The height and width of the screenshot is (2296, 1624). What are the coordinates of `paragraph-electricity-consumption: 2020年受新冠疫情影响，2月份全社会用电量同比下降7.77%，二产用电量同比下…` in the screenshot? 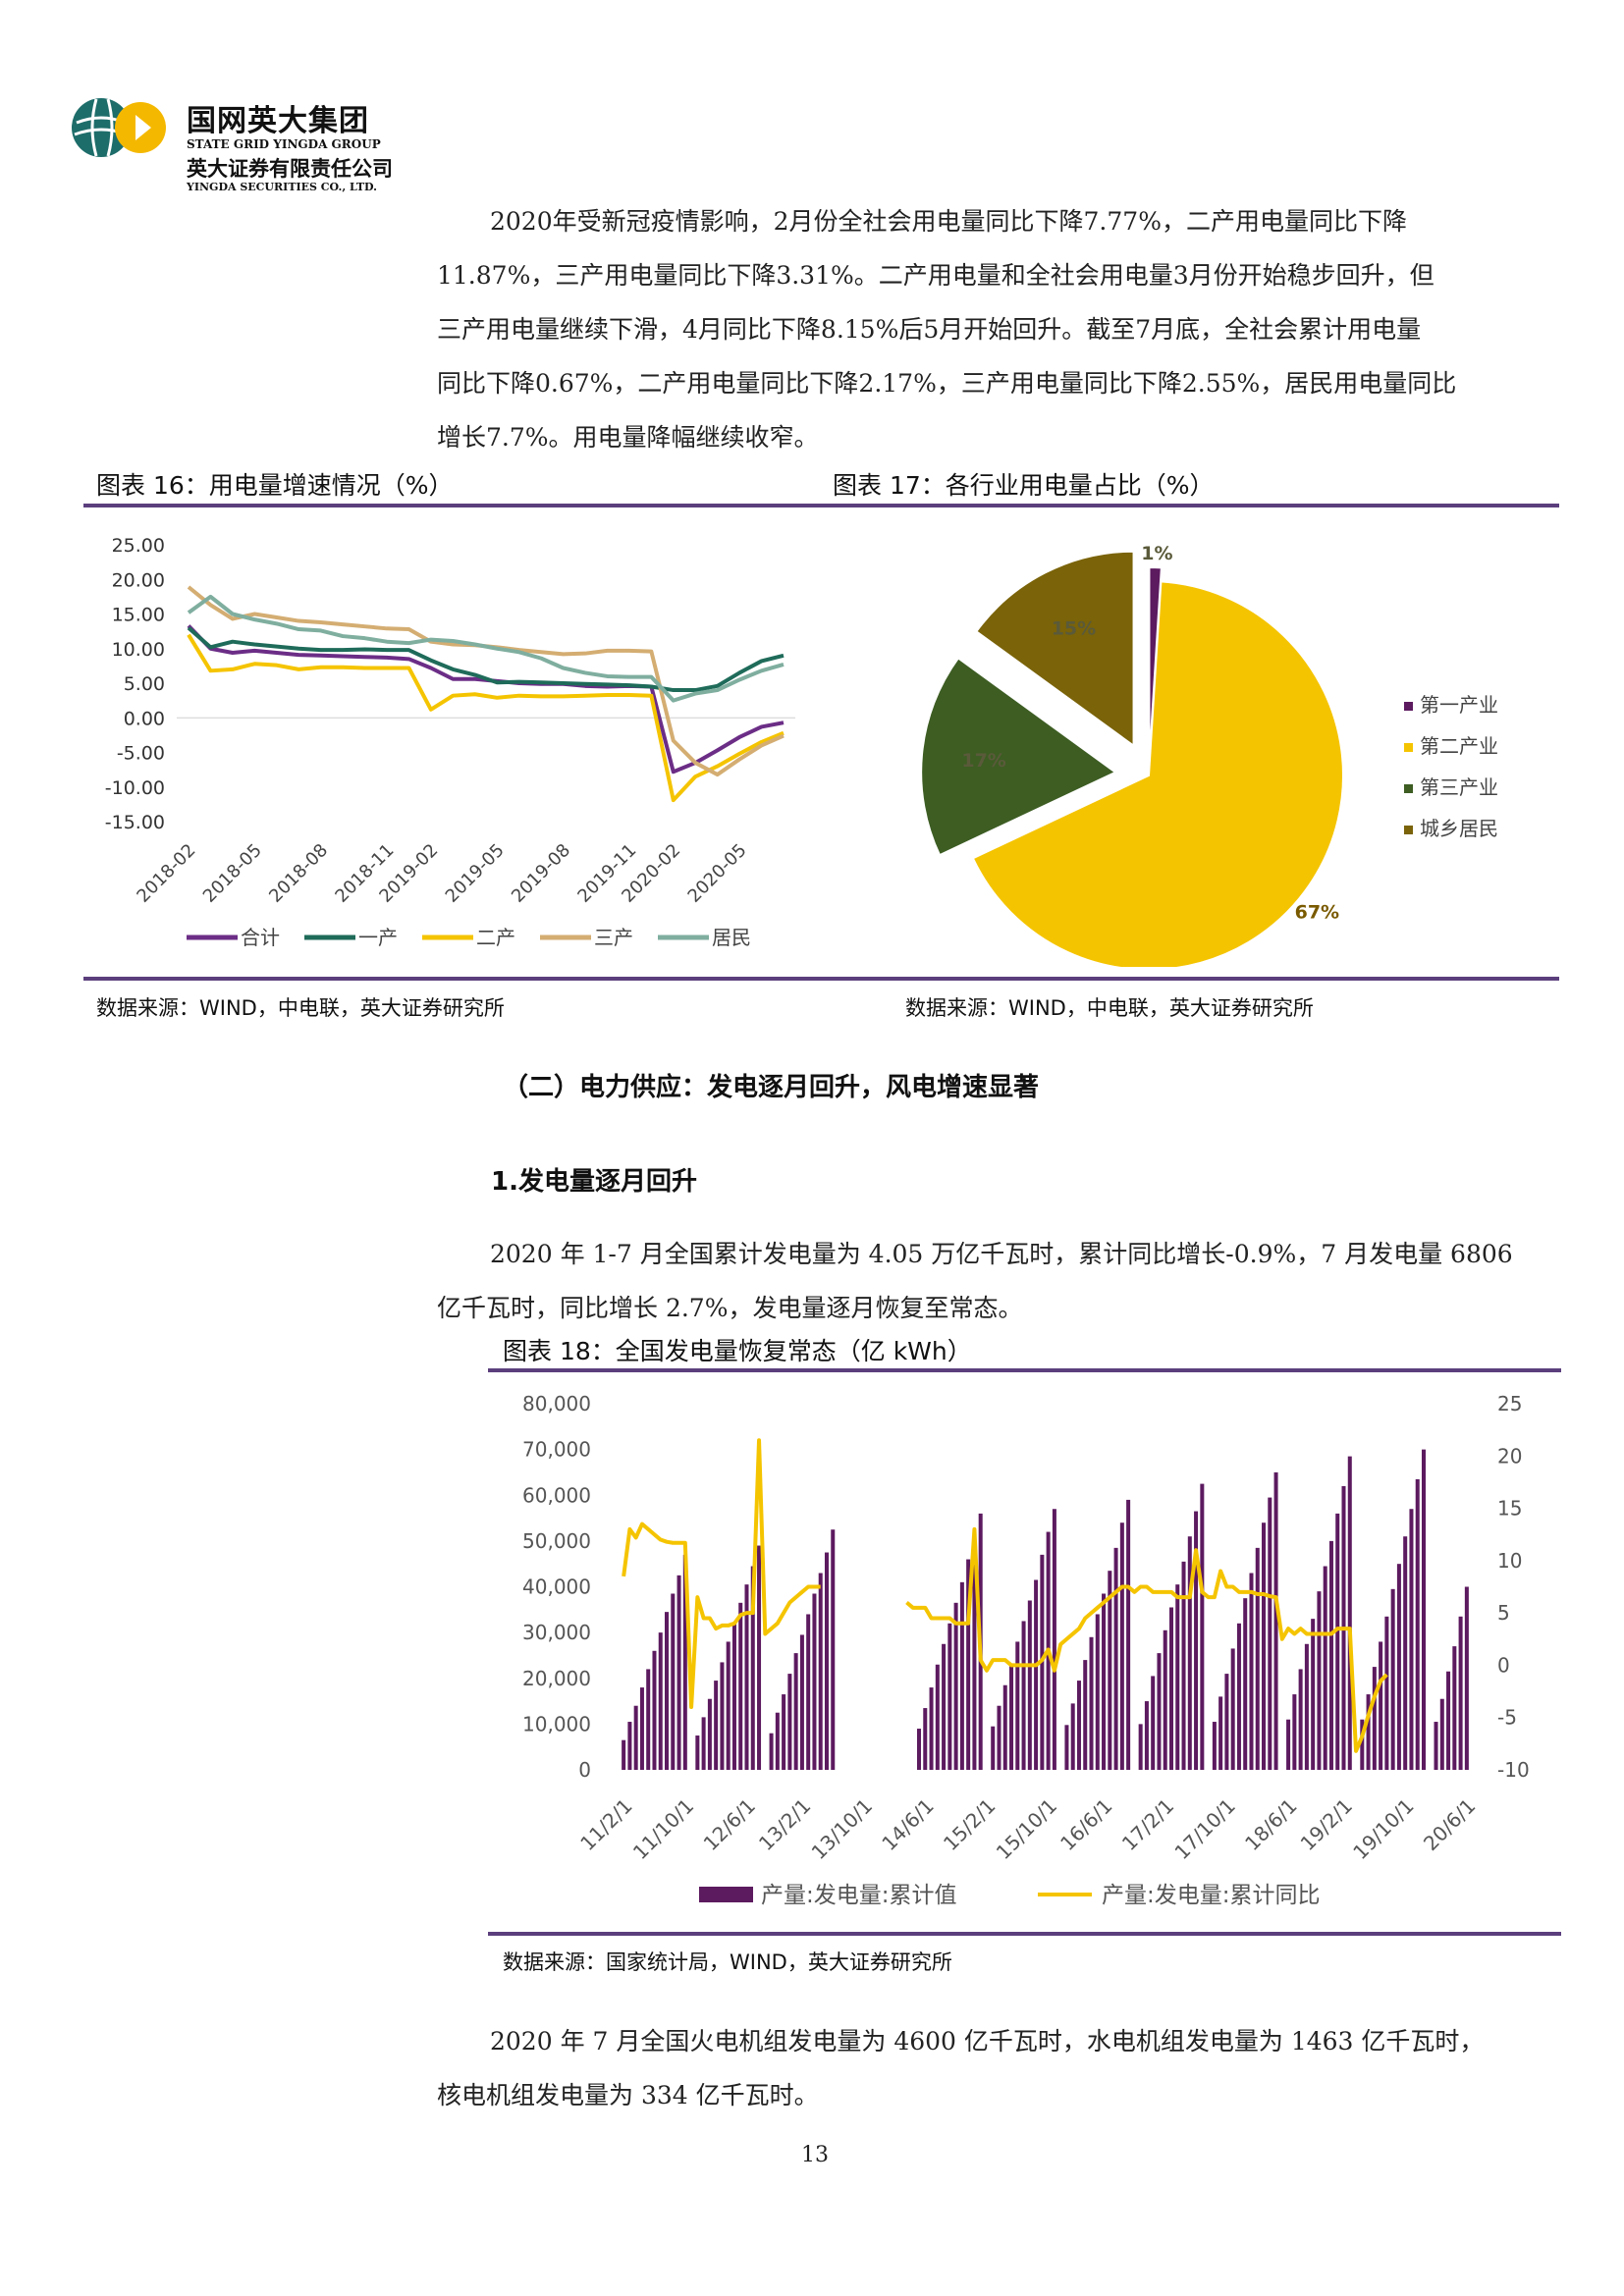 It's located at (1004, 329).